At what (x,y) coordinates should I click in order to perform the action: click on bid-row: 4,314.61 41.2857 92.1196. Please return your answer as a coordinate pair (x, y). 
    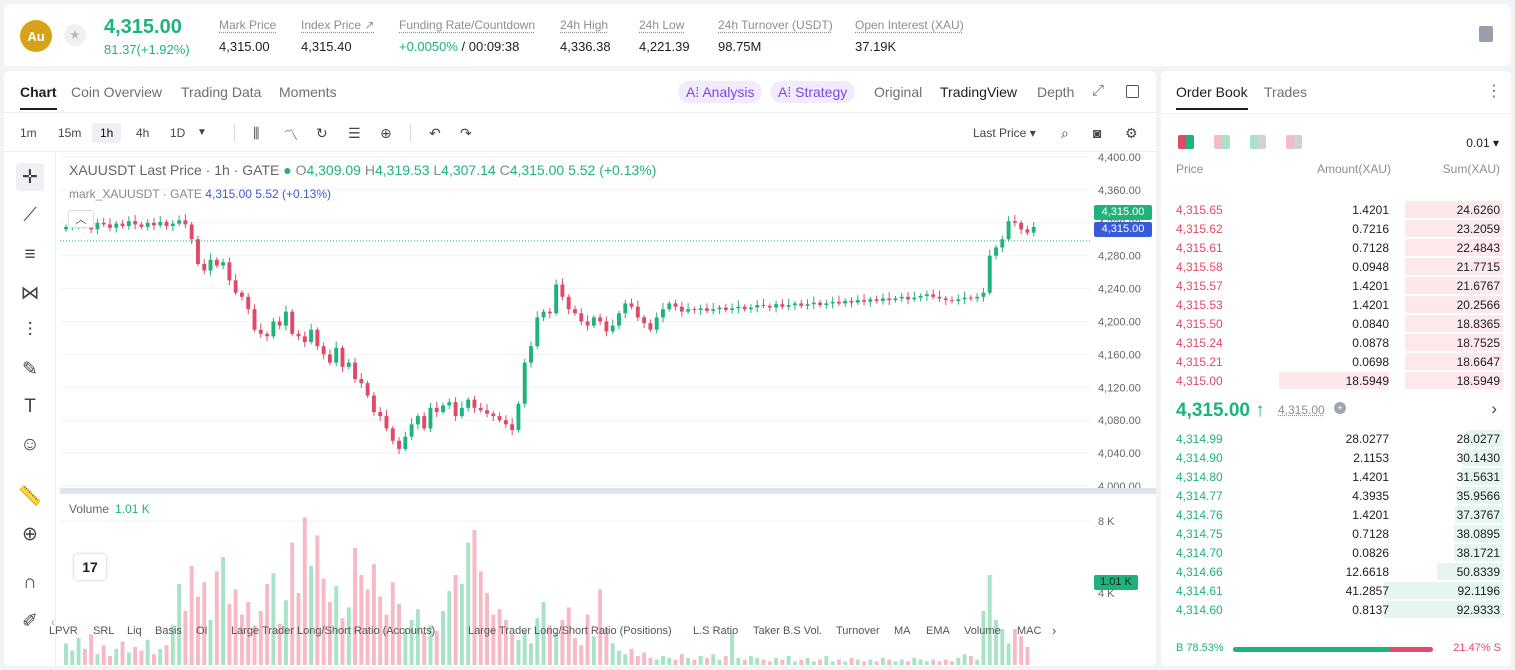
    Looking at the image, I should click on (1336, 590).